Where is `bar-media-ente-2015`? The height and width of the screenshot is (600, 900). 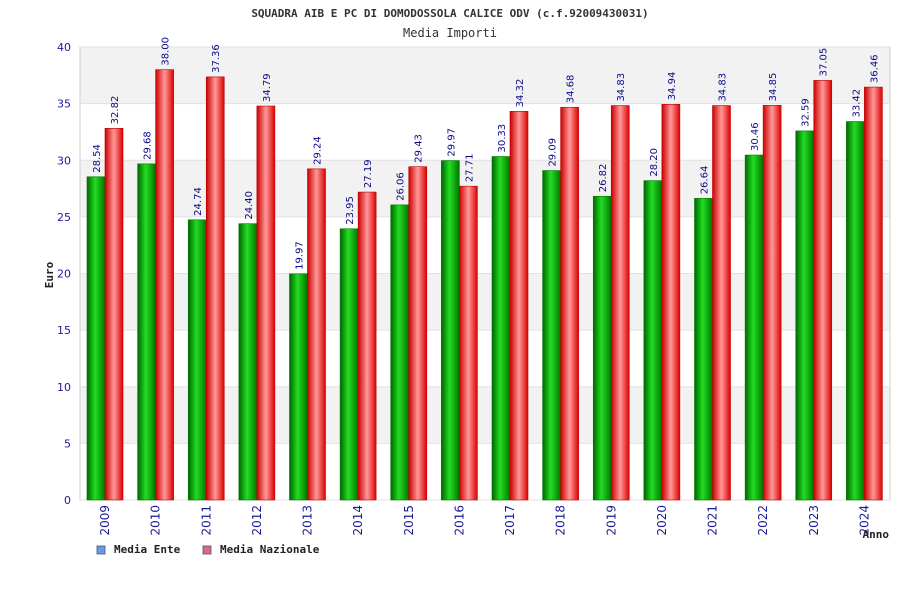
bar-media-ente-2015 is located at coordinates (400, 352).